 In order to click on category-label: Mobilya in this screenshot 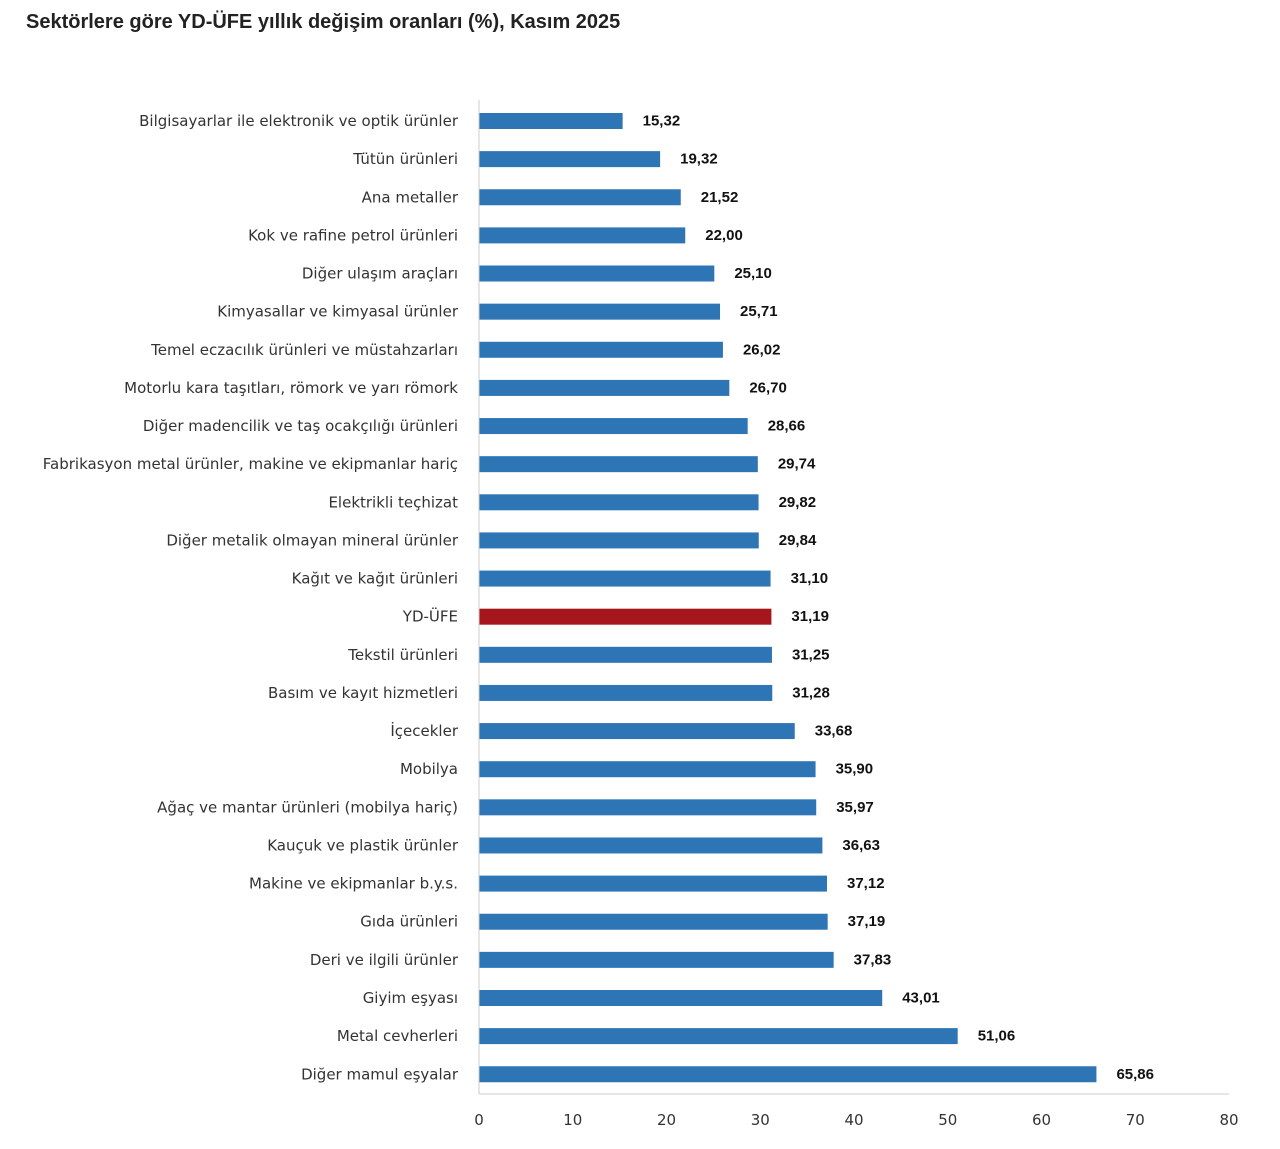, I will do `click(429, 769)`.